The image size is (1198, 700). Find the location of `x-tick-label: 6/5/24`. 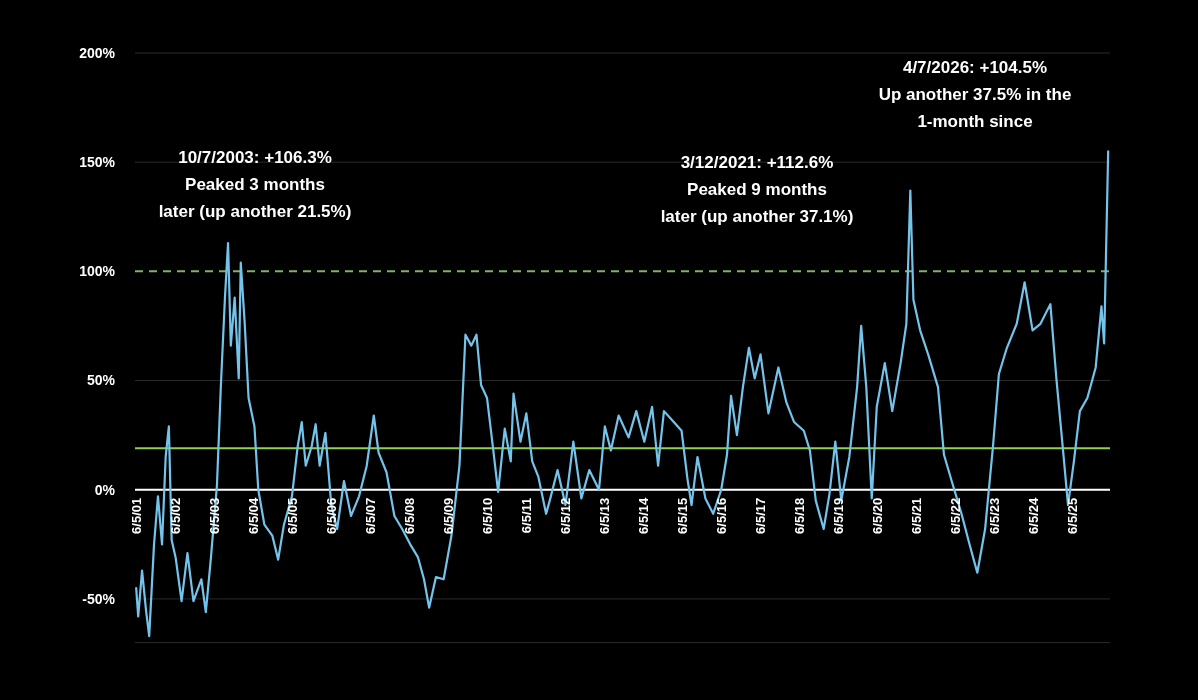

x-tick-label: 6/5/24 is located at coordinates (1034, 515).